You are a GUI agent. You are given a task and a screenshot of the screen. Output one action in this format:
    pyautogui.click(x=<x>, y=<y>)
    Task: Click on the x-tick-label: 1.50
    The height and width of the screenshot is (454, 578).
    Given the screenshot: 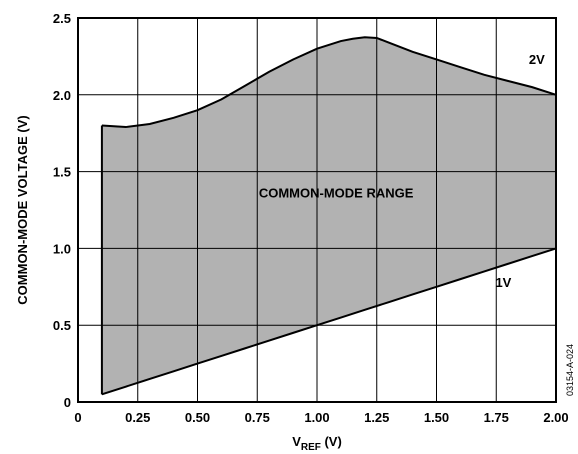 What is the action you would take?
    pyautogui.click(x=436, y=417)
    